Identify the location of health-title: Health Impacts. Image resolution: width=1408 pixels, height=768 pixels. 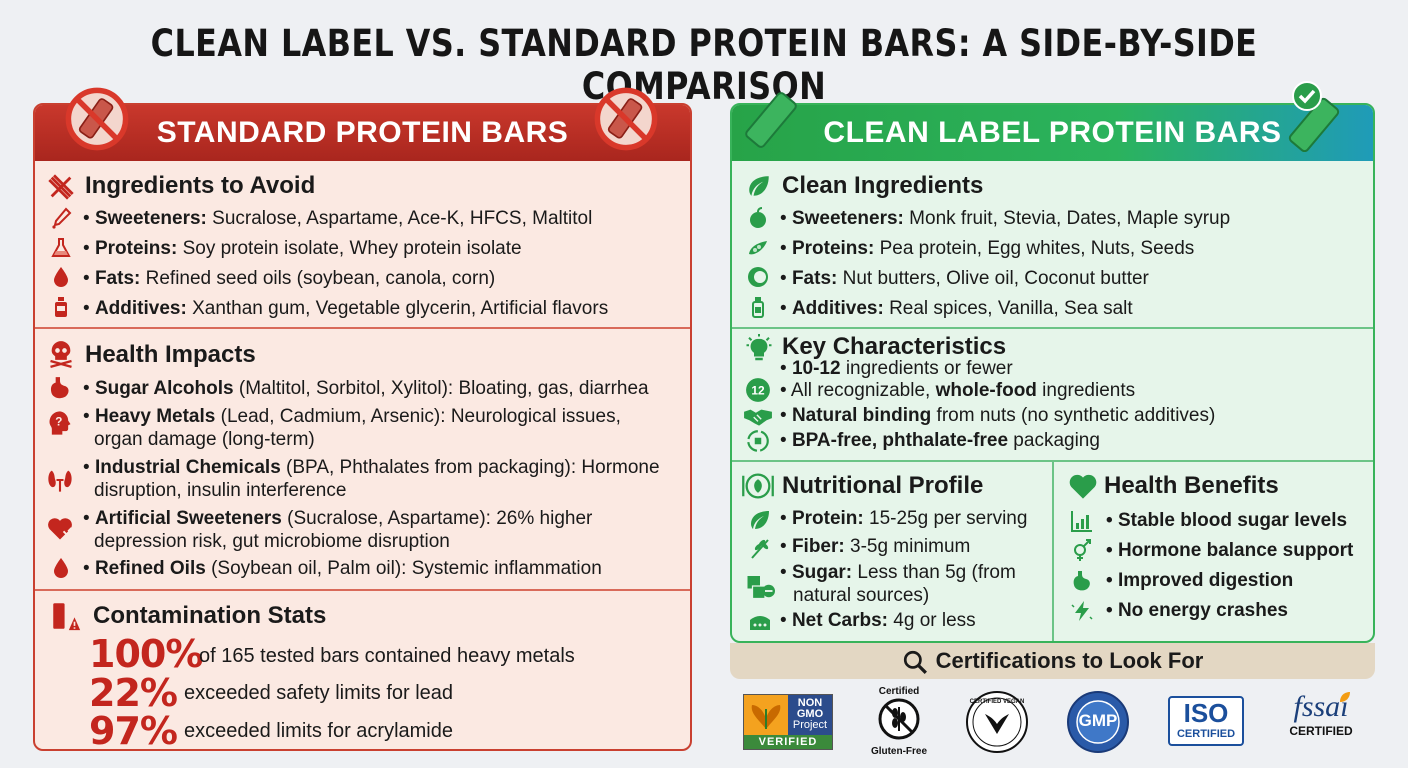
(170, 354).